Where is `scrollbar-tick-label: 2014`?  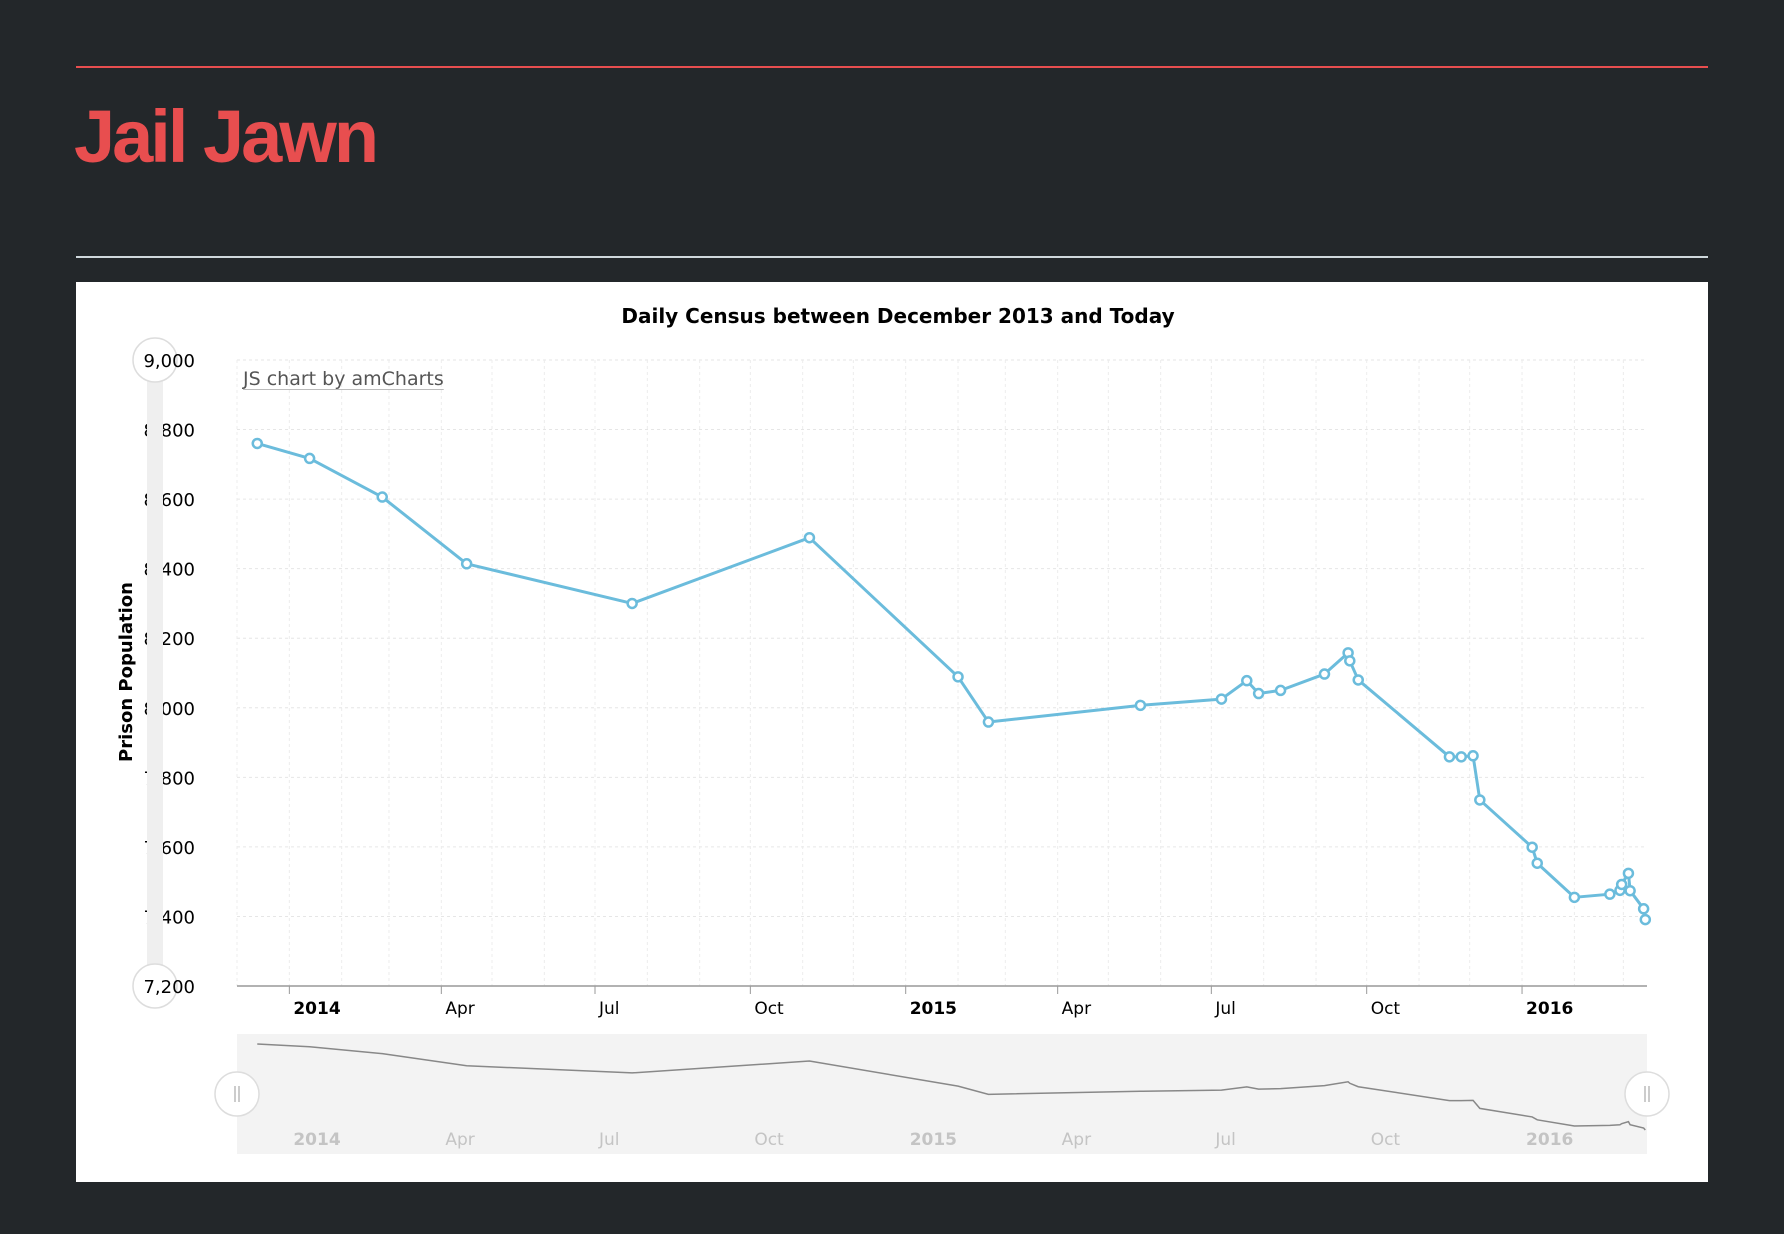
scrollbar-tick-label: 2014 is located at coordinates (316, 1140).